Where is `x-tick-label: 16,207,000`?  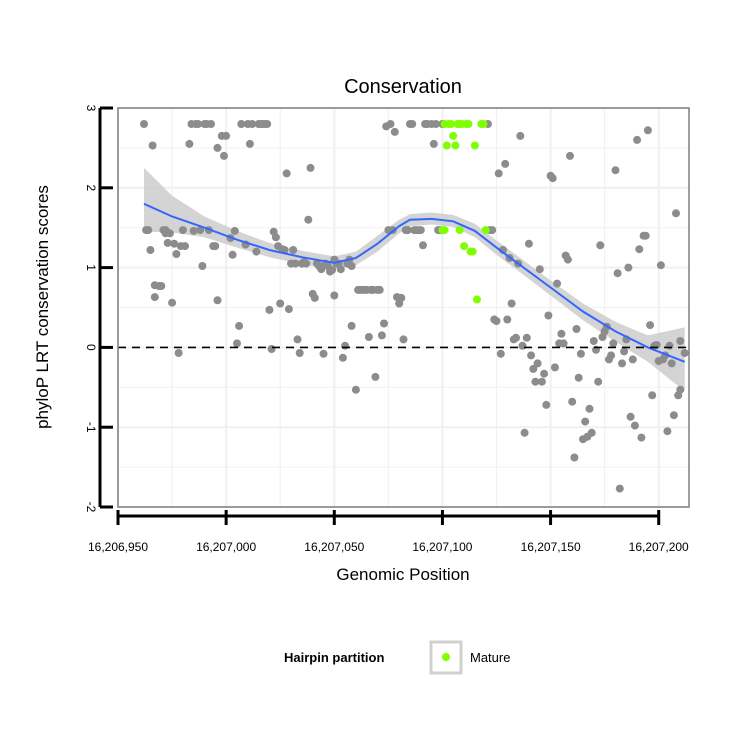 x-tick-label: 16,207,000 is located at coordinates (226, 547).